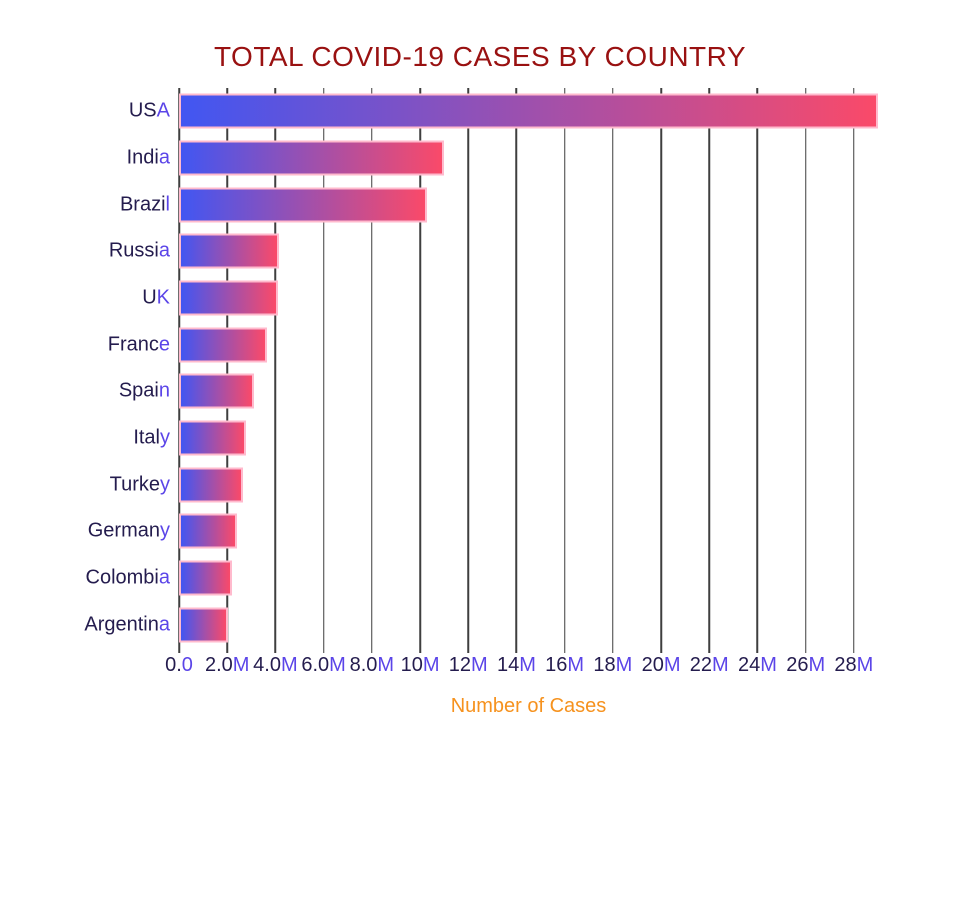 The image size is (960, 900). I want to click on bar-row: Germany, so click(483, 531).